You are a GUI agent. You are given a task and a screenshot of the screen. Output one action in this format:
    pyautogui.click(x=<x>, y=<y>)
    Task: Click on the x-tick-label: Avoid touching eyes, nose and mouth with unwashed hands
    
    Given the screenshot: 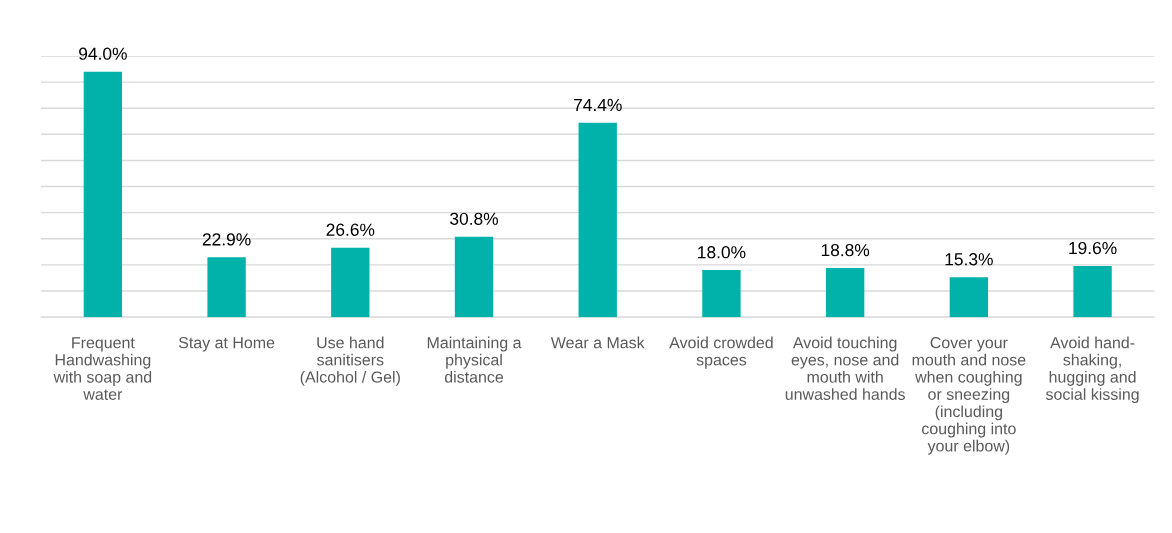 What is the action you would take?
    pyautogui.click(x=845, y=368)
    